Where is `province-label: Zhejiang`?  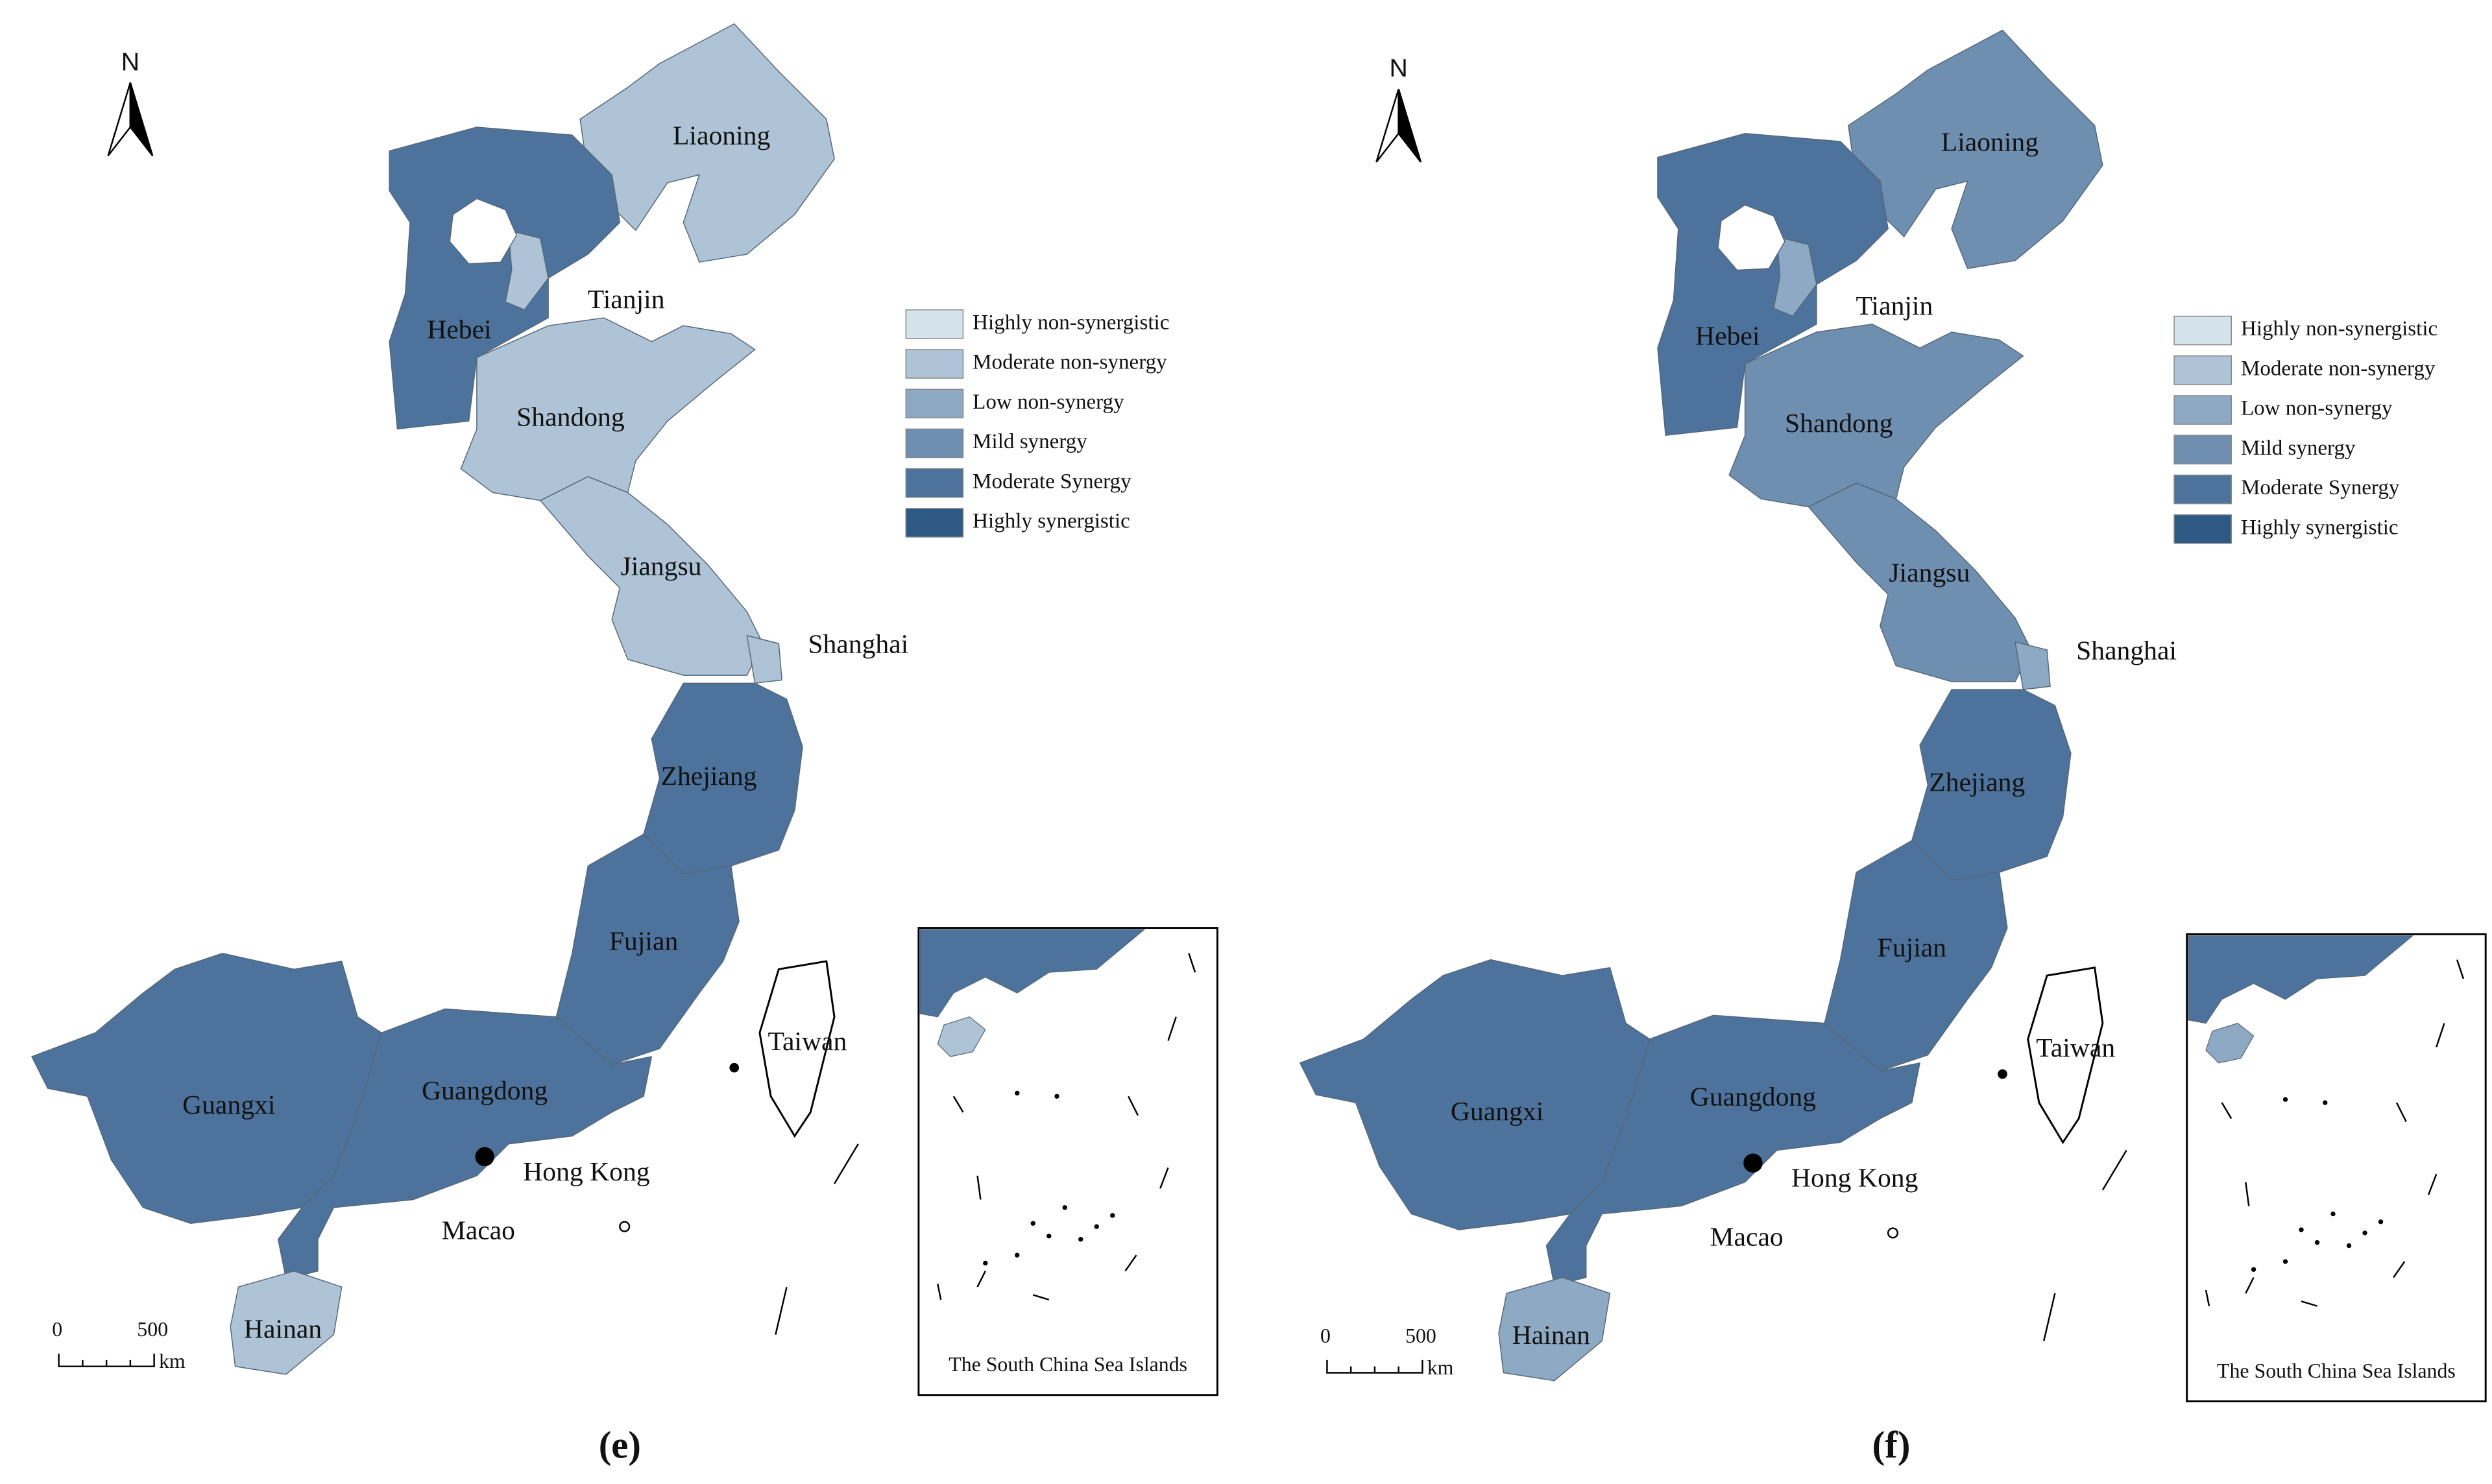 province-label: Zhejiang is located at coordinates (1977, 783).